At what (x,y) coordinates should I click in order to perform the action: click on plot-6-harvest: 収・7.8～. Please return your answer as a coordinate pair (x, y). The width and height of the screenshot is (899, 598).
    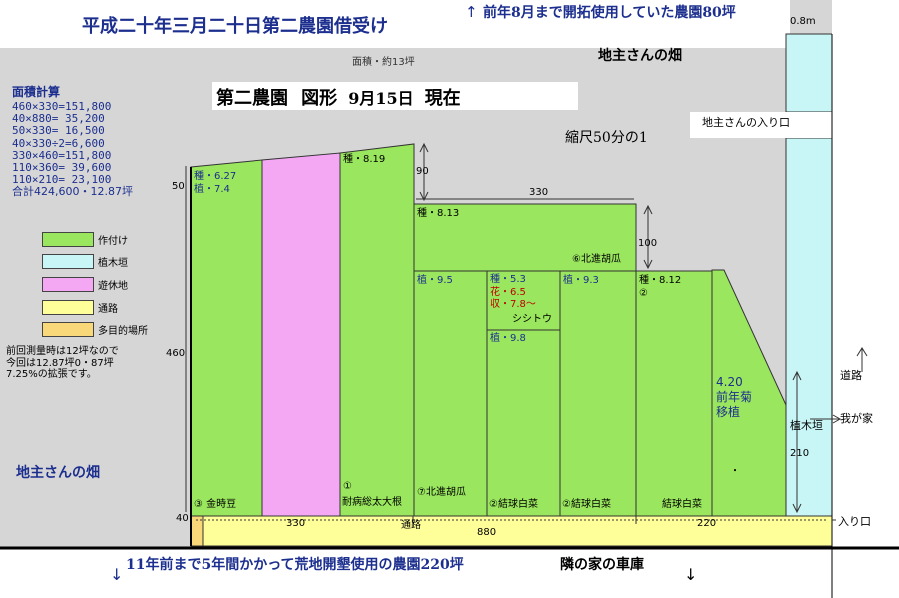
    Looking at the image, I should click on (513, 304).